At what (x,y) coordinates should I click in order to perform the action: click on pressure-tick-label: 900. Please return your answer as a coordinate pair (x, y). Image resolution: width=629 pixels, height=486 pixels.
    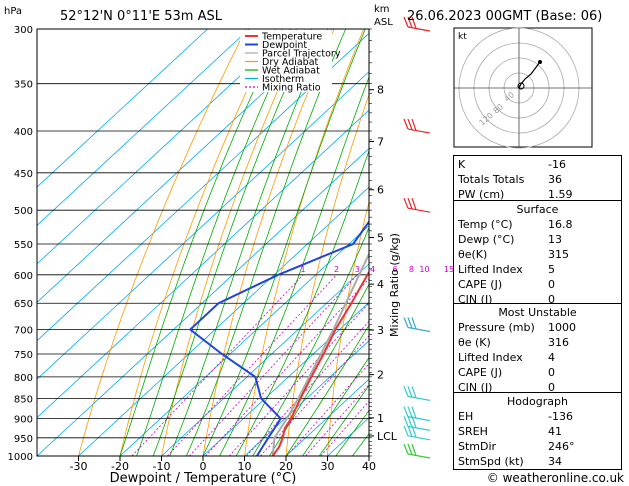
    Looking at the image, I should click on (23, 420).